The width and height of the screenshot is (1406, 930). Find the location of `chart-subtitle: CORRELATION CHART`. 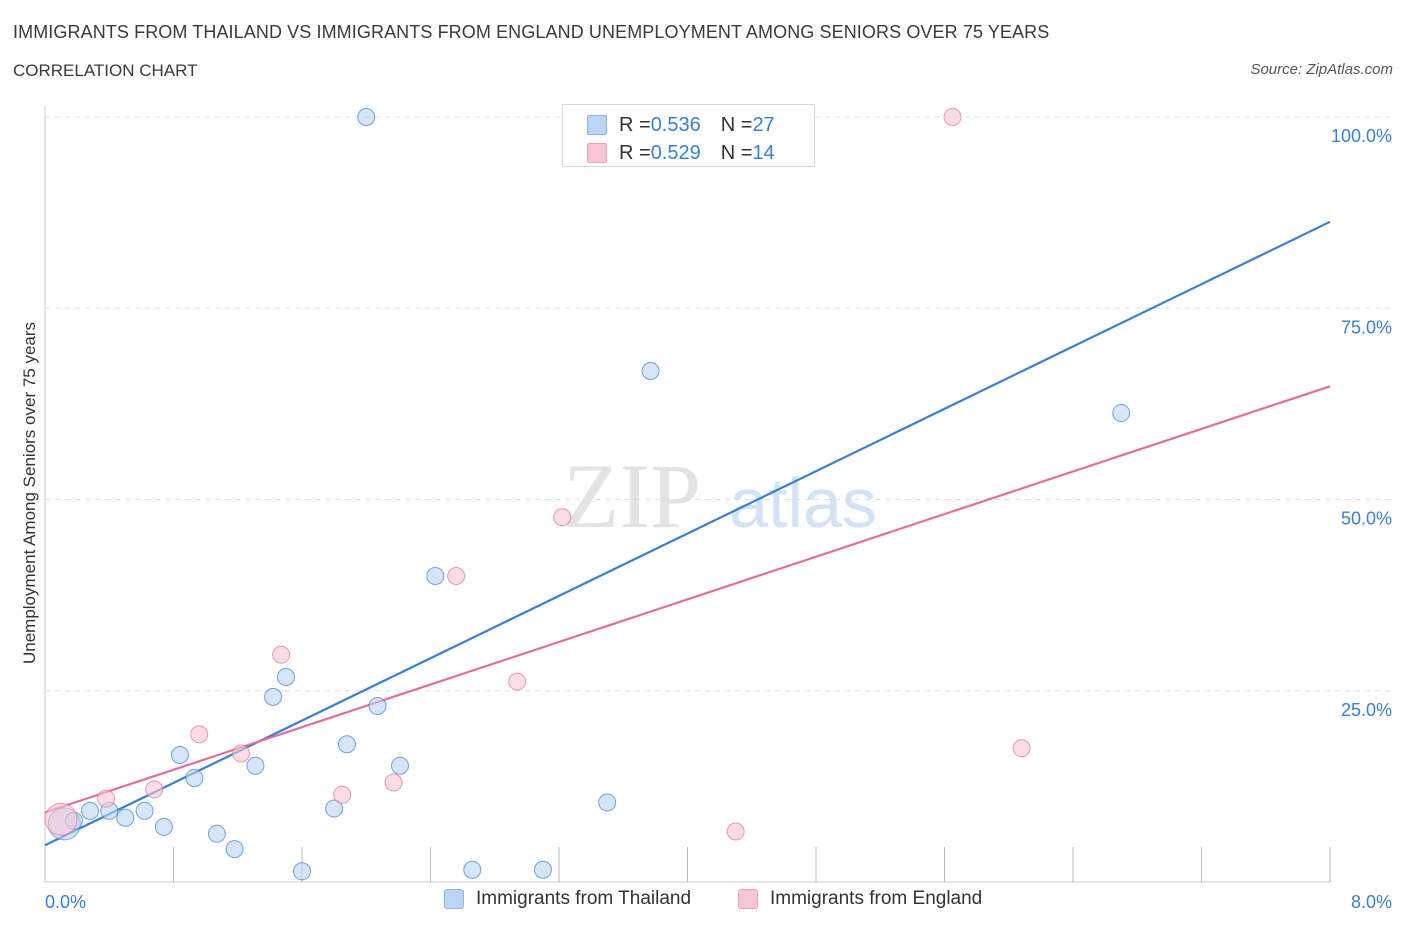

chart-subtitle: CORRELATION CHART is located at coordinates (105, 70).